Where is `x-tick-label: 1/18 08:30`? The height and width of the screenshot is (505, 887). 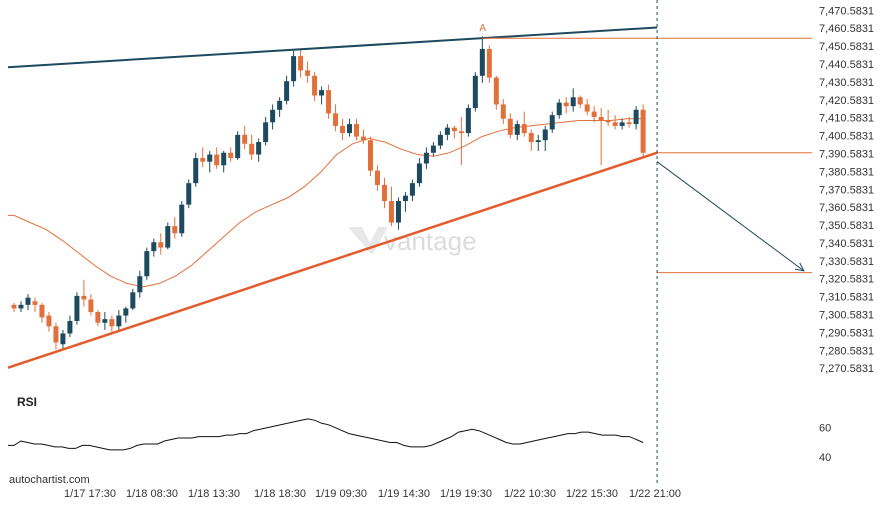
x-tick-label: 1/18 08:30 is located at coordinates (152, 494).